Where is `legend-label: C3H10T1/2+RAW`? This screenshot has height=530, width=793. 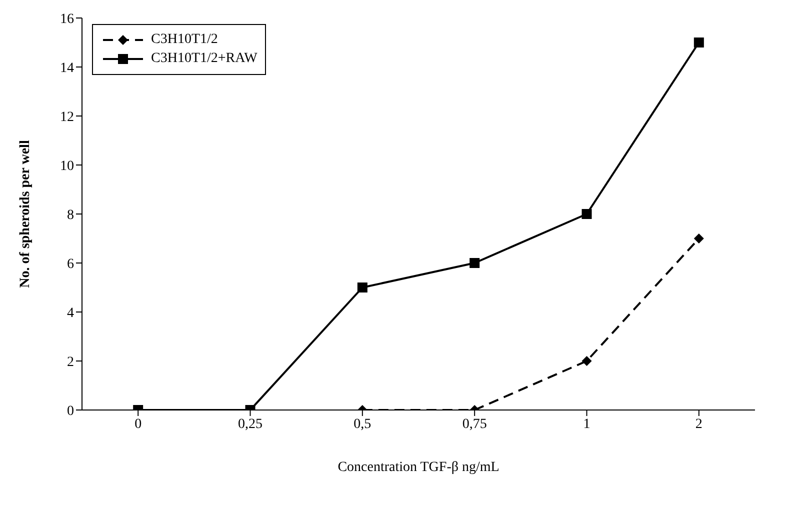
legend-label: C3H10T1/2+RAW is located at coordinates (204, 59).